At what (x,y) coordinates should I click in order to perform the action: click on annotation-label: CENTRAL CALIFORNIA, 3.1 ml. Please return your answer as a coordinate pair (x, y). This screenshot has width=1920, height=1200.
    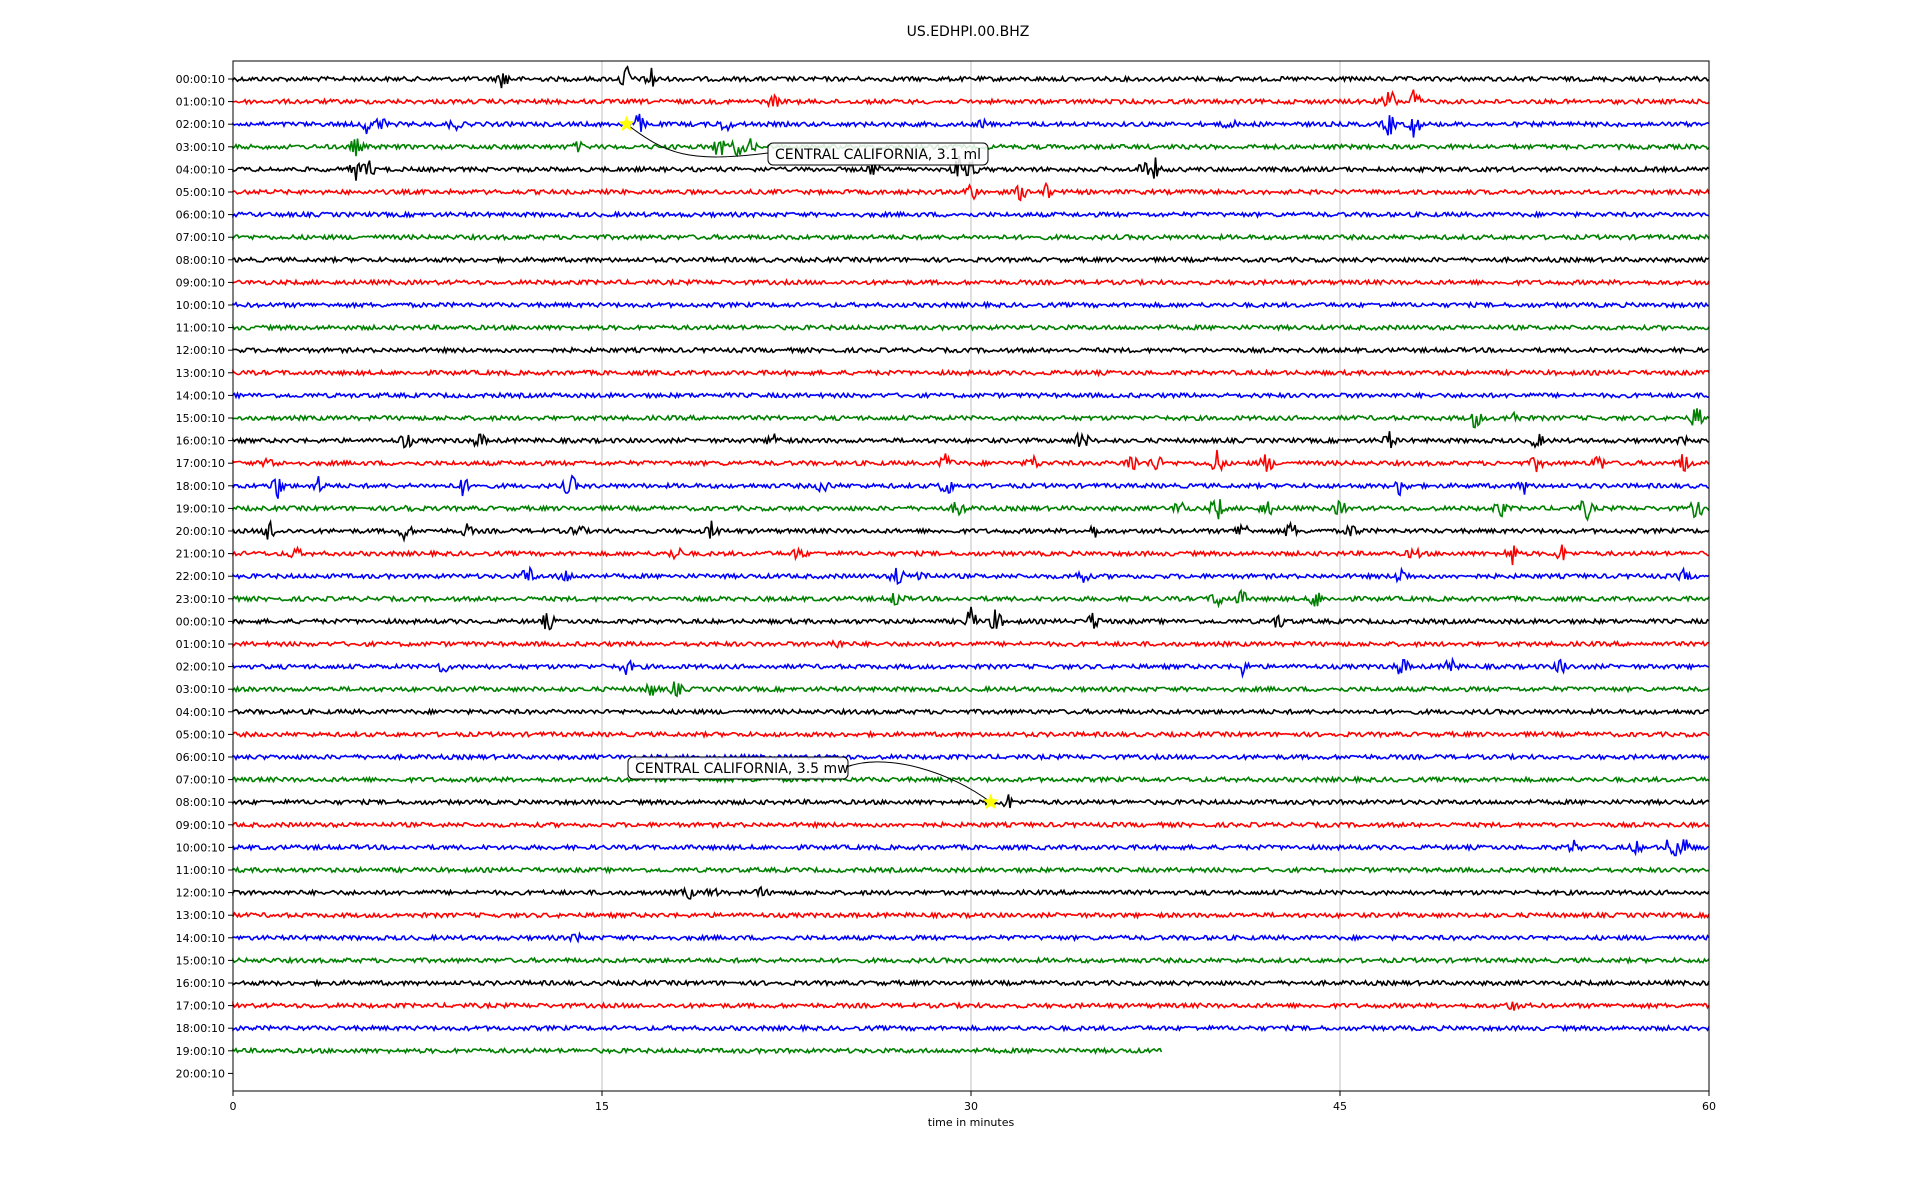
    Looking at the image, I should click on (878, 155).